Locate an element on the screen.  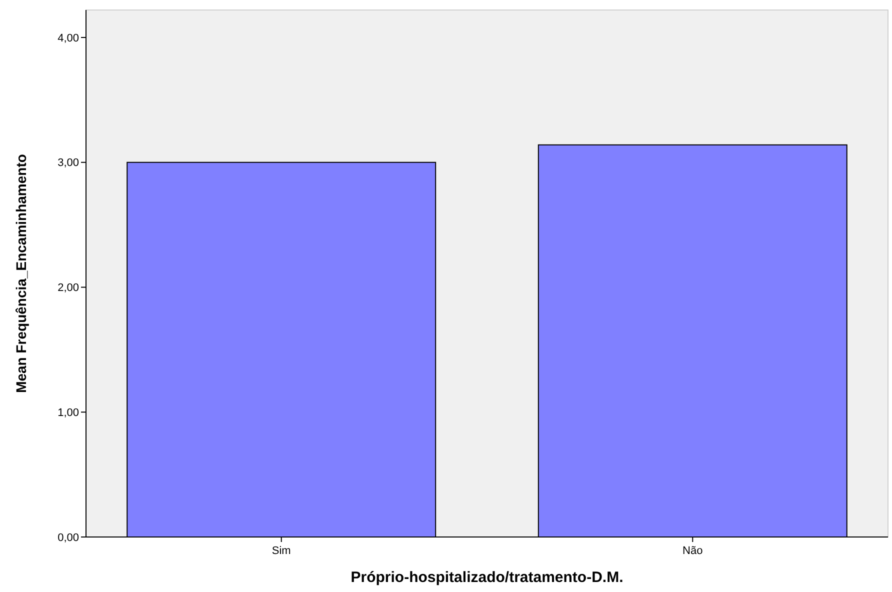
y-tick-label: 0,00 is located at coordinates (68, 538).